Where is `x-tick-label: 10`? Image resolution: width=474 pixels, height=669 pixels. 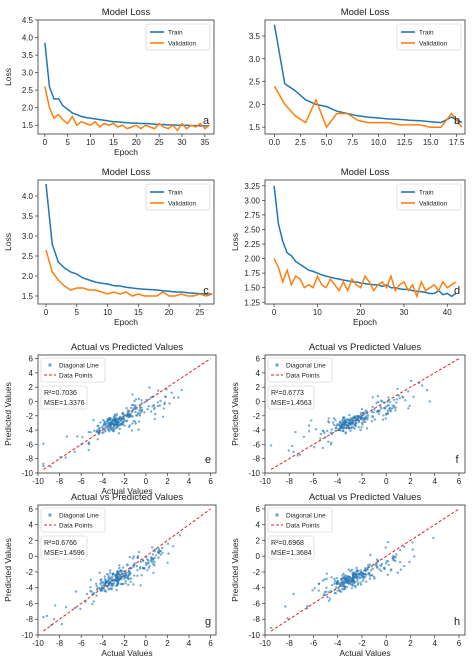
x-tick-label: 10 is located at coordinates (317, 312).